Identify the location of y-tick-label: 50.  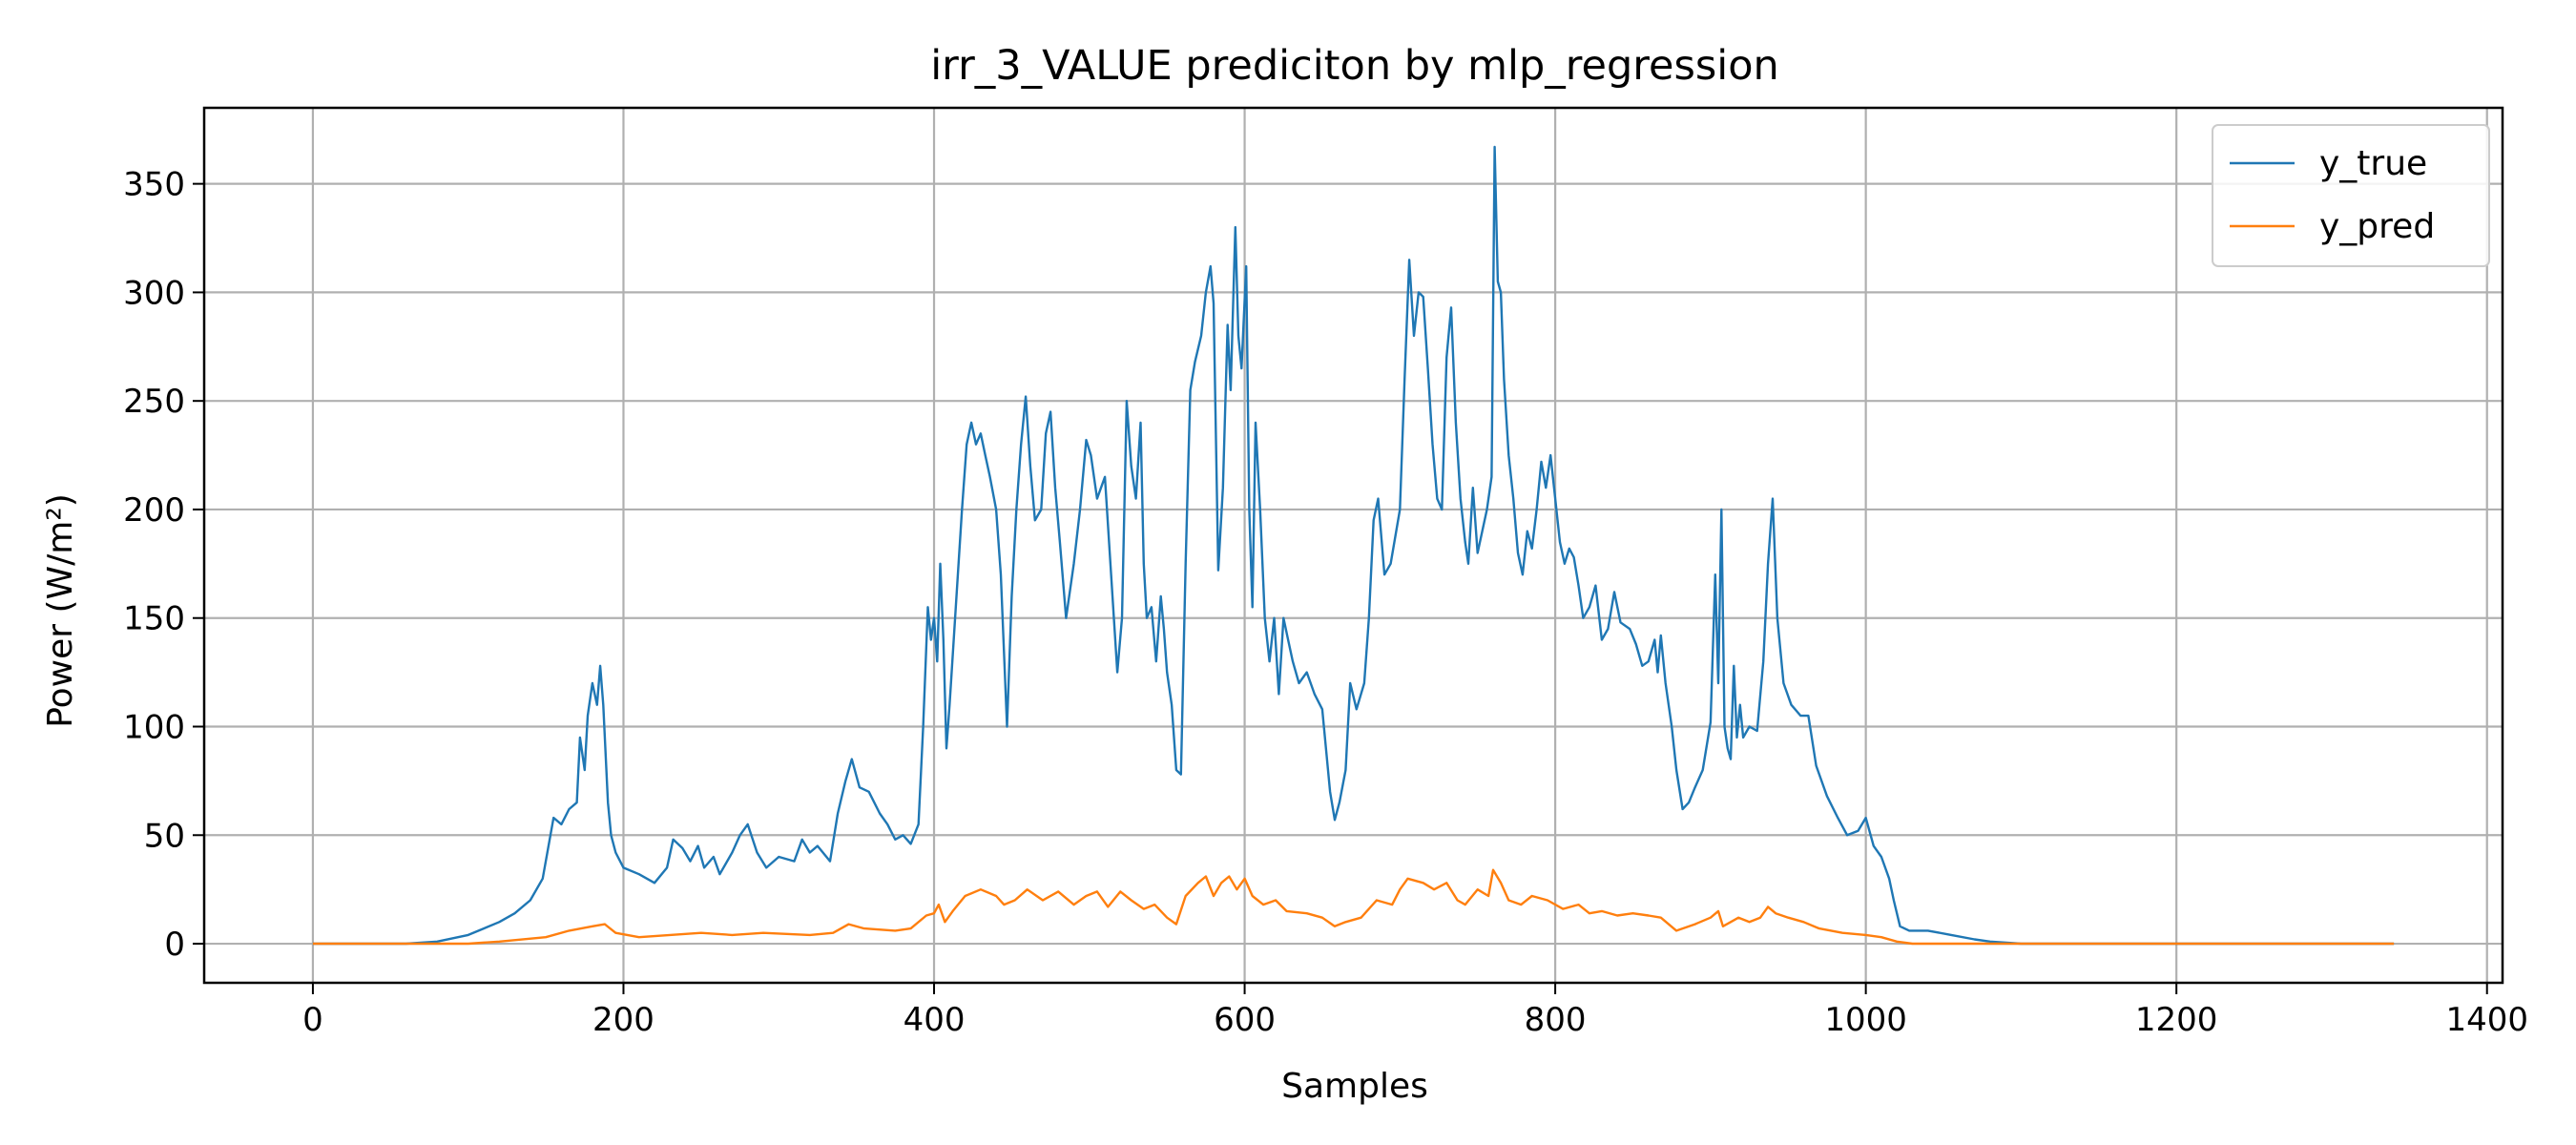
(164, 836).